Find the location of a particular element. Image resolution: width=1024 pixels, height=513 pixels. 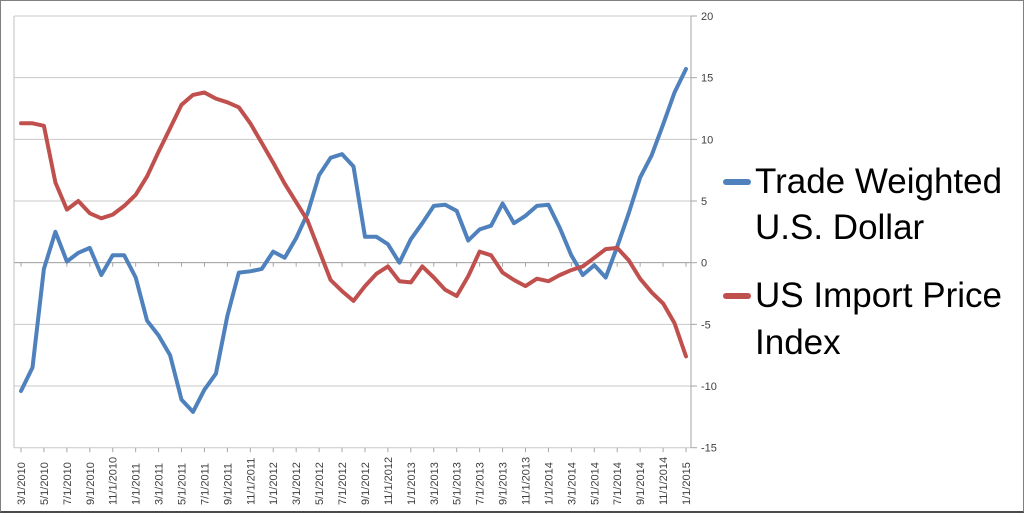

legend-line-marker-red is located at coordinates (737, 296).